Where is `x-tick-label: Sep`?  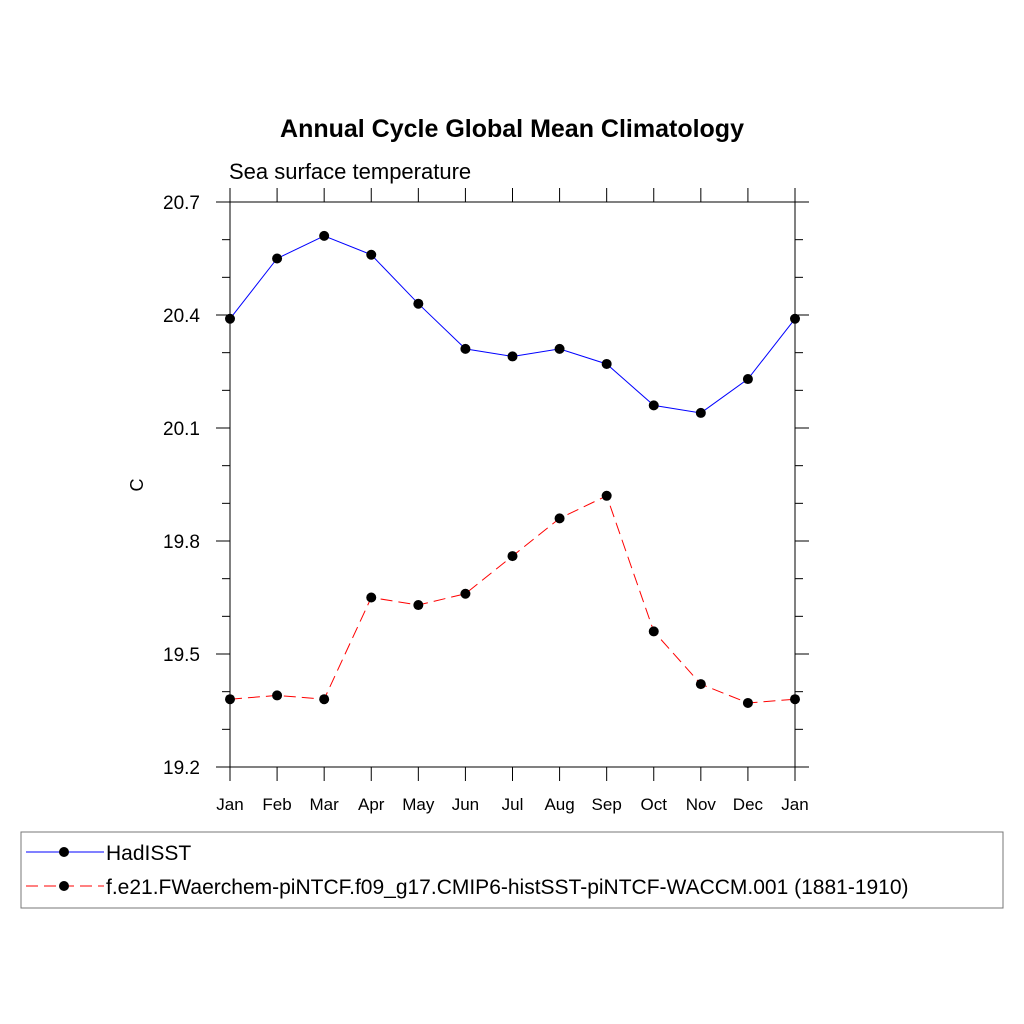
x-tick-label: Sep is located at coordinates (607, 804).